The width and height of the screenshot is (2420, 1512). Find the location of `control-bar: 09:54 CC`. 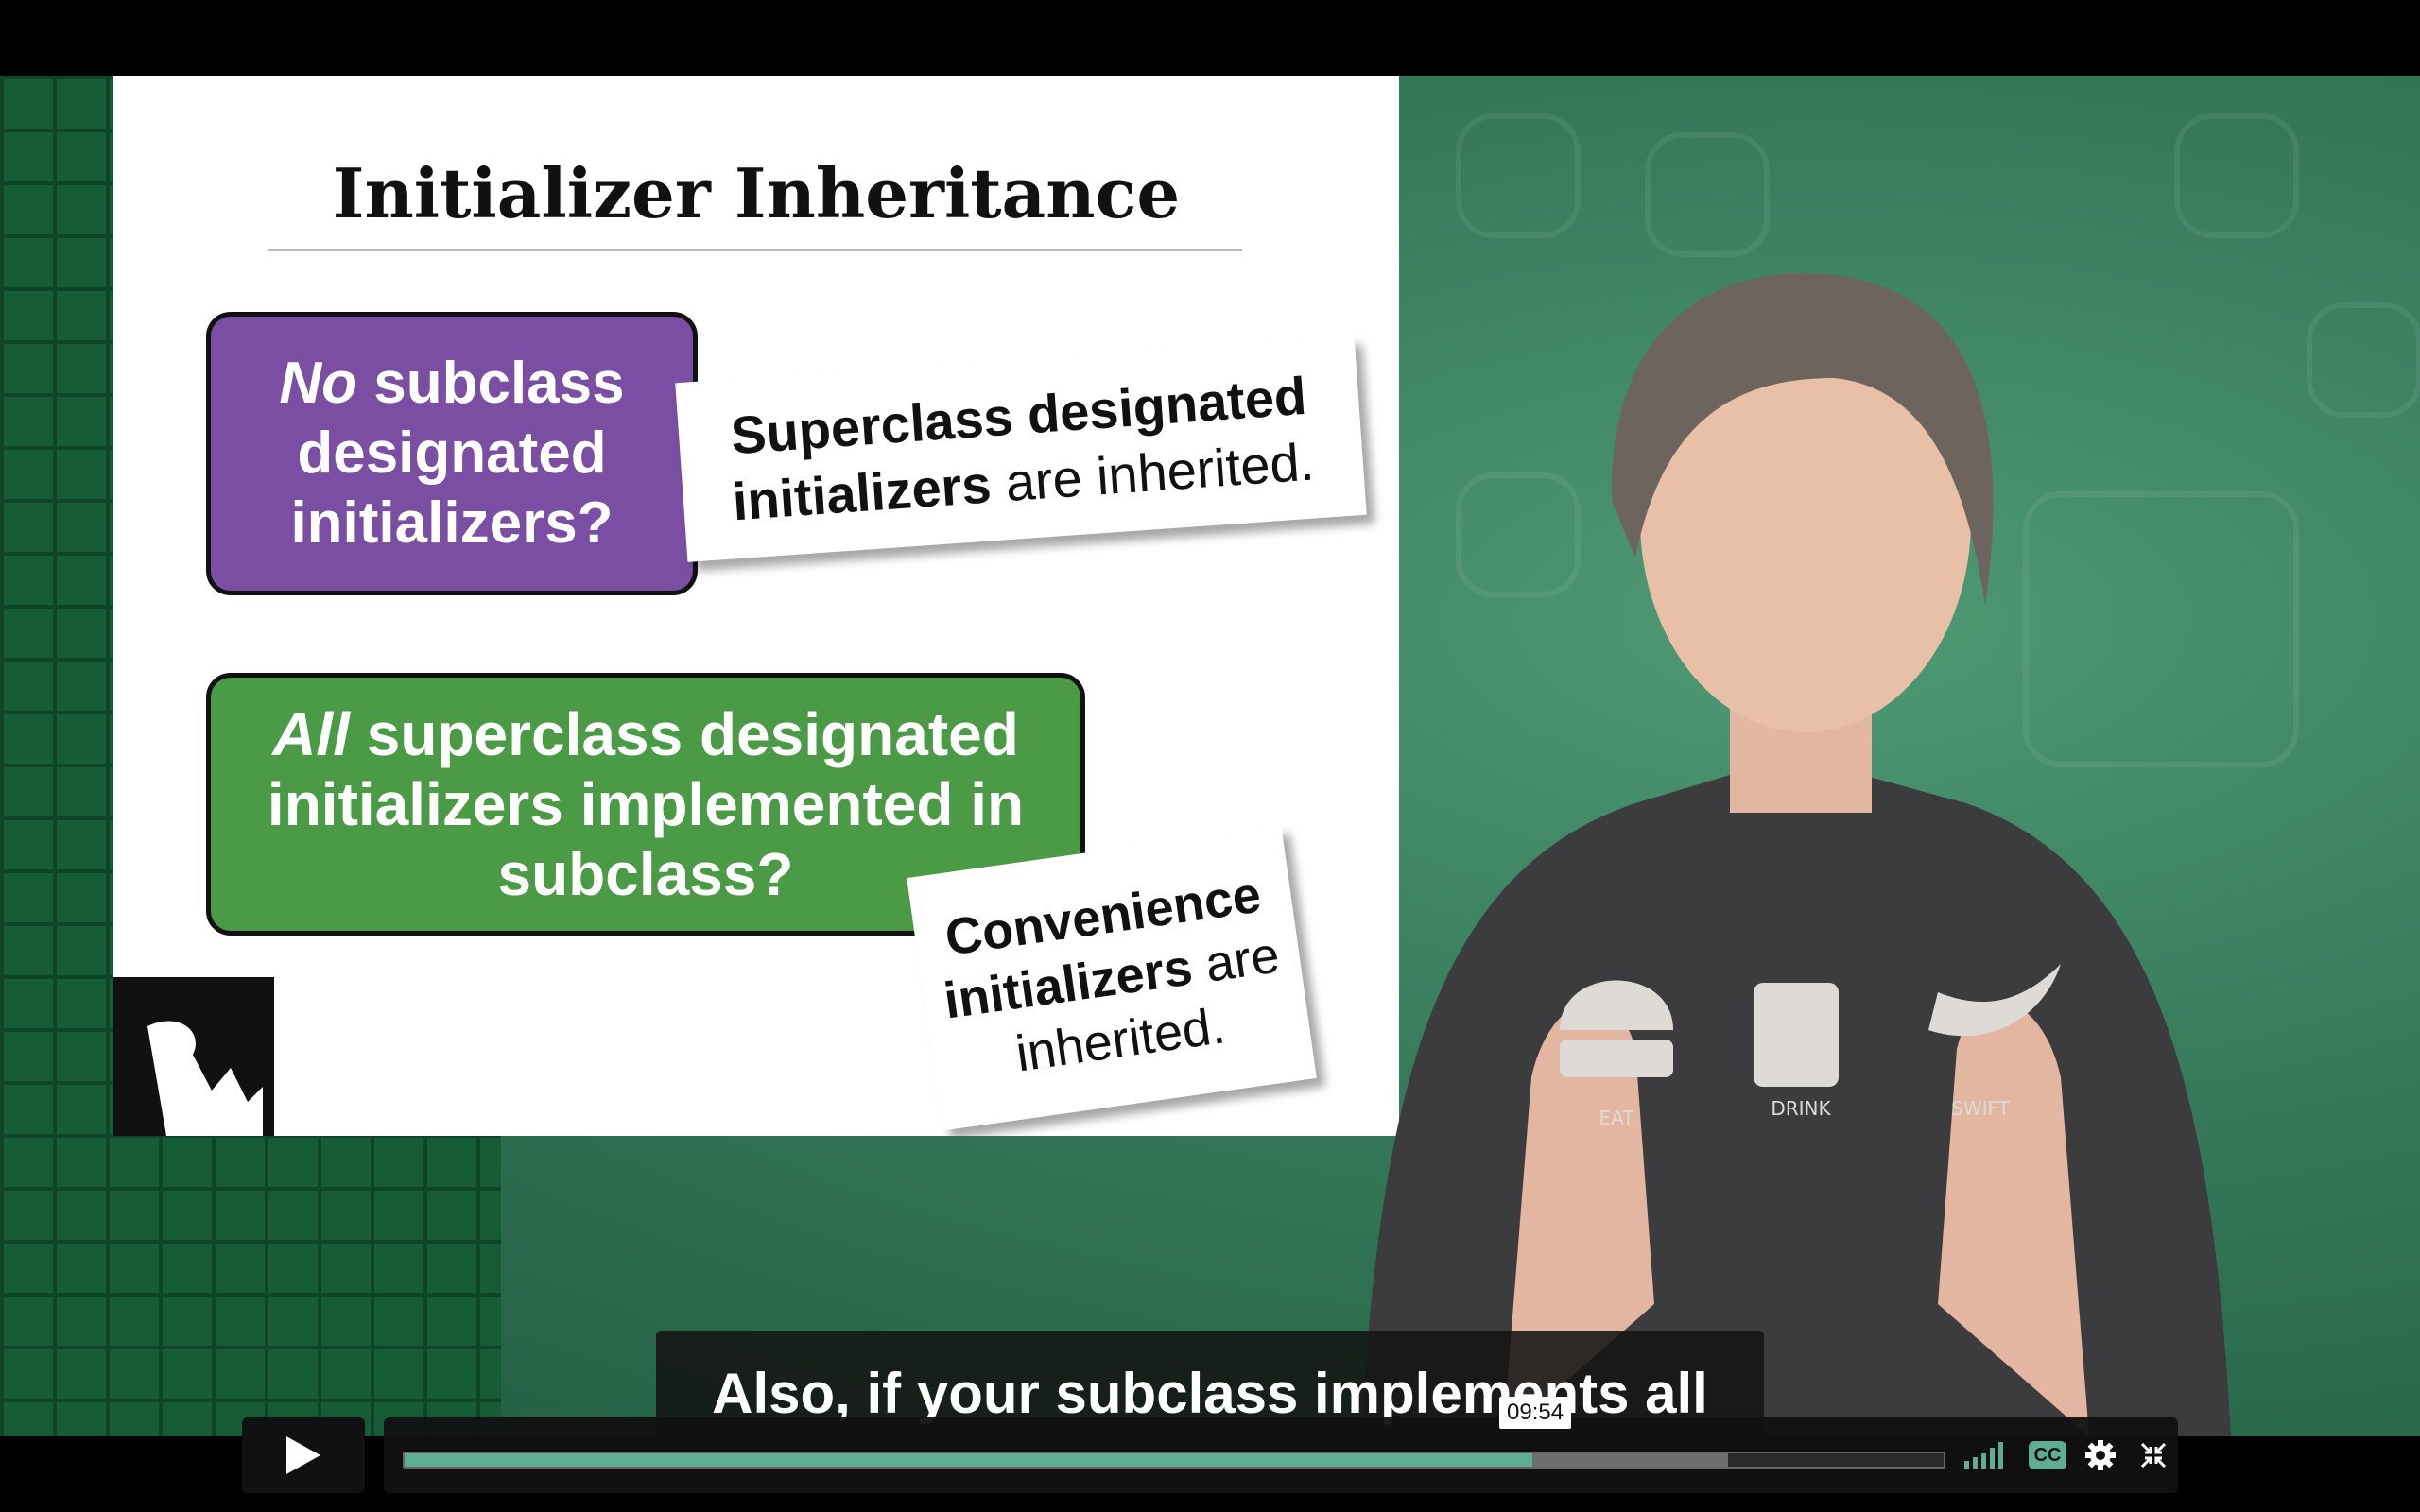

control-bar: 09:54 CC is located at coordinates (1281, 1445).